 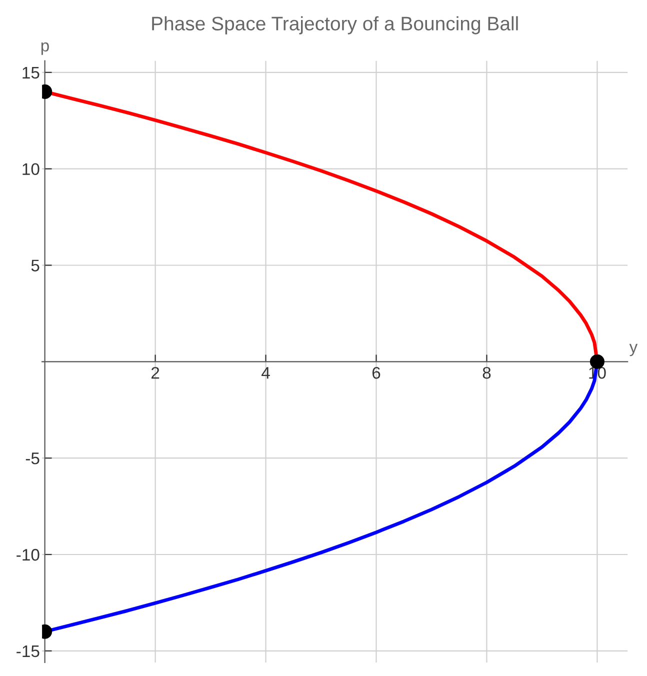 I want to click on x-tick-label: 2, so click(x=156, y=372).